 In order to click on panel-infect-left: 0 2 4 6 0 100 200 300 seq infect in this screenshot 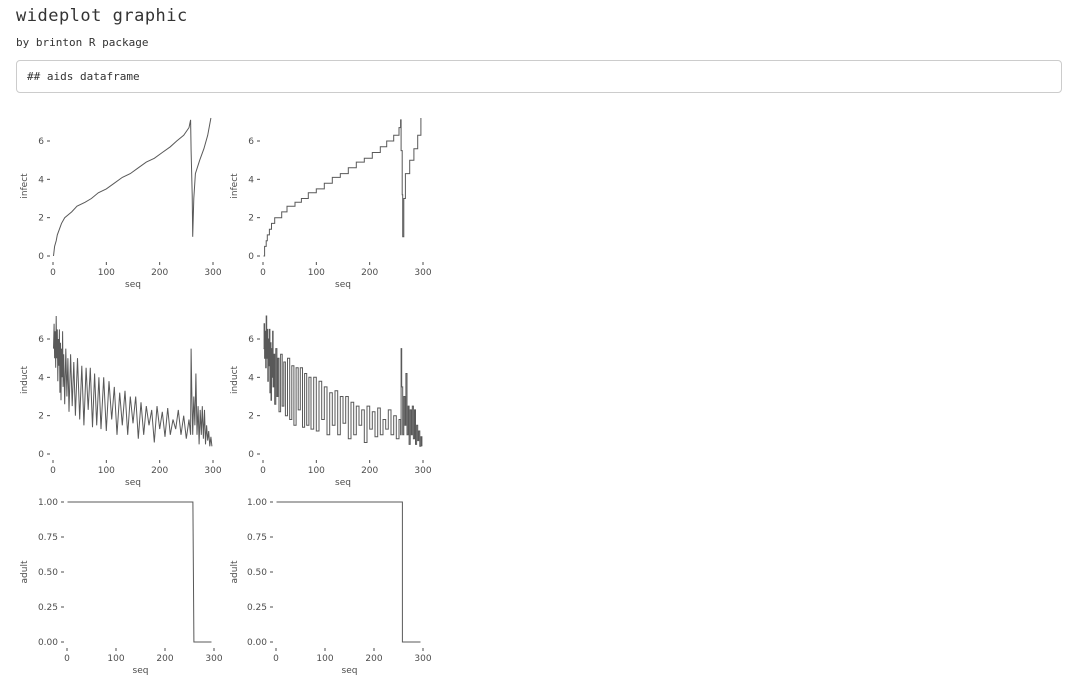, I will do `click(121, 203)`.